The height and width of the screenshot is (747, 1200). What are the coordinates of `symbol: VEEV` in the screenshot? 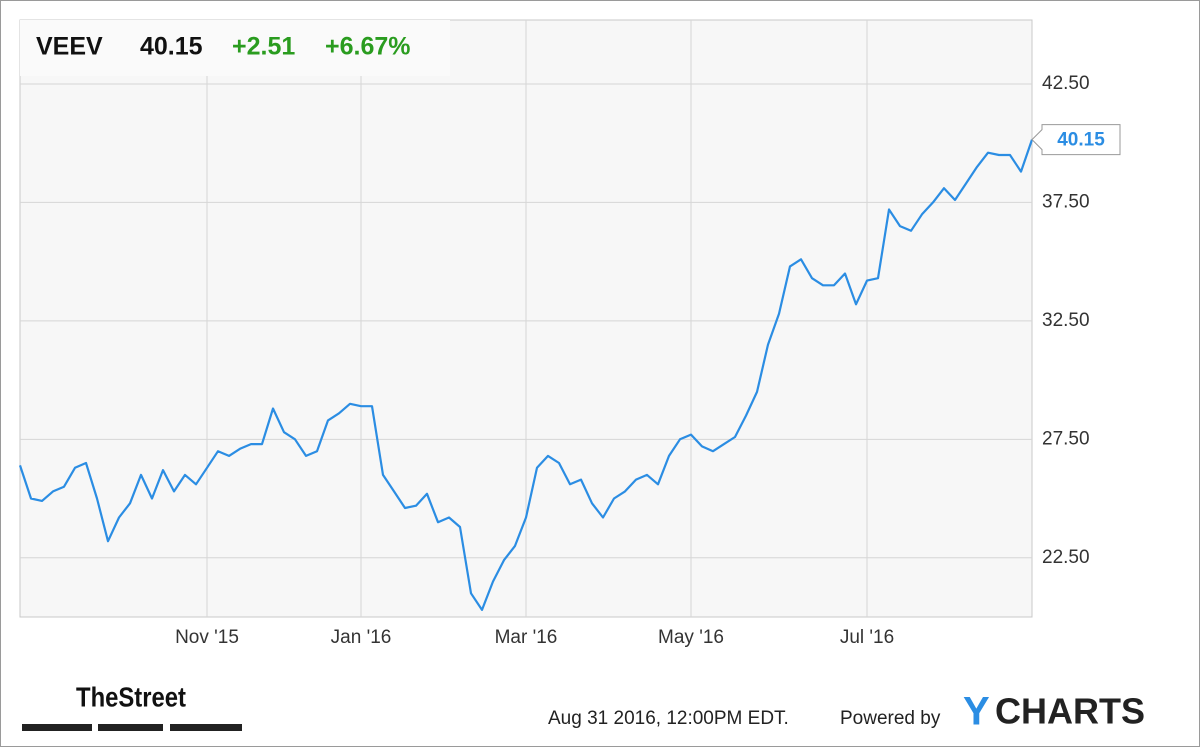 It's located at (69, 47).